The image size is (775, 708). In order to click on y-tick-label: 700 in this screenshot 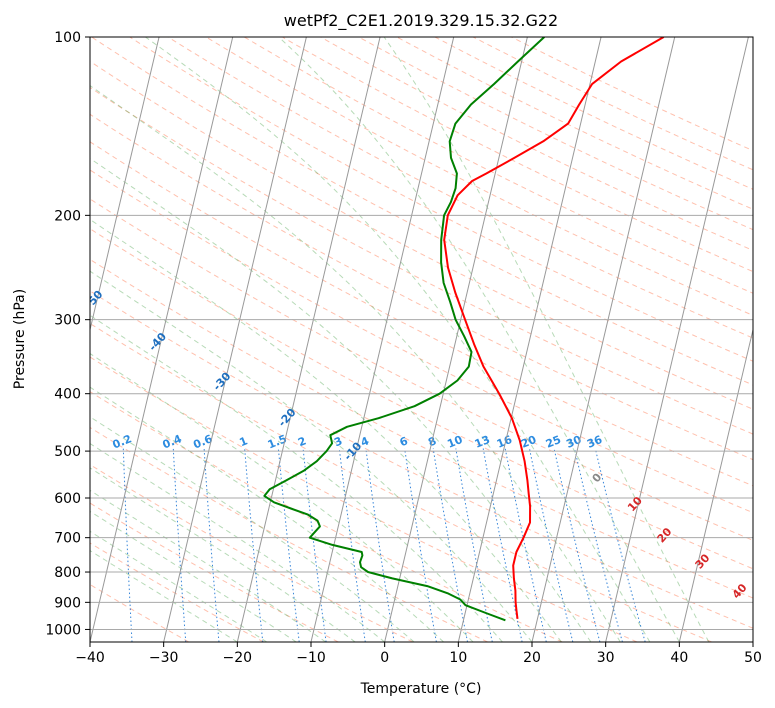, I will do `click(67, 539)`.